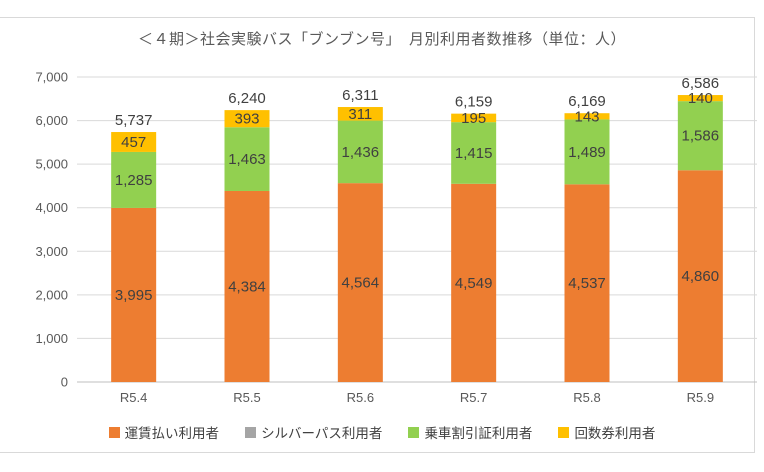 The height and width of the screenshot is (472, 764). I want to click on segment-label: 1,463, so click(247, 159).